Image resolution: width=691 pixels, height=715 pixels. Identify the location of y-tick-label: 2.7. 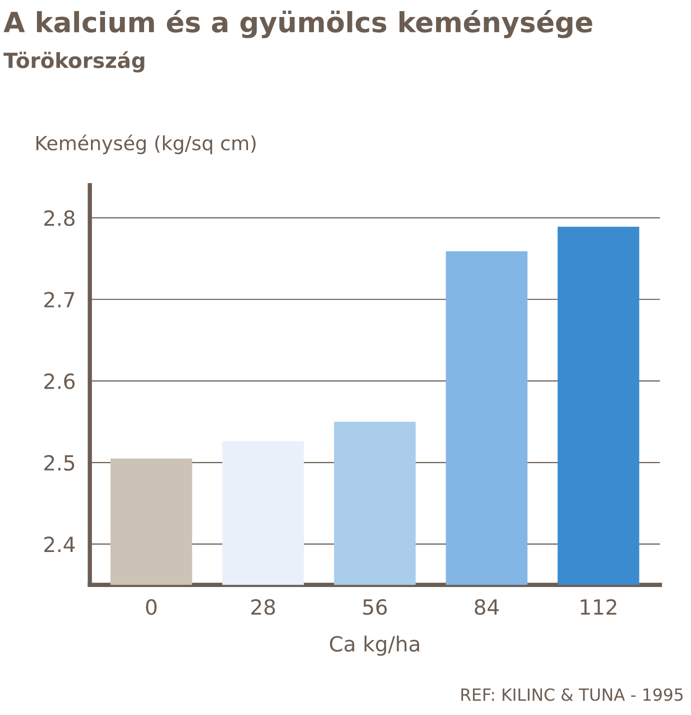
(59, 300).